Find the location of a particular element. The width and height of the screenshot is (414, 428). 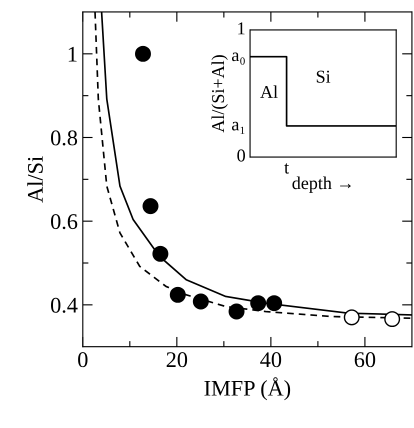

y-axis-title: Al/Si is located at coordinates (35, 179).